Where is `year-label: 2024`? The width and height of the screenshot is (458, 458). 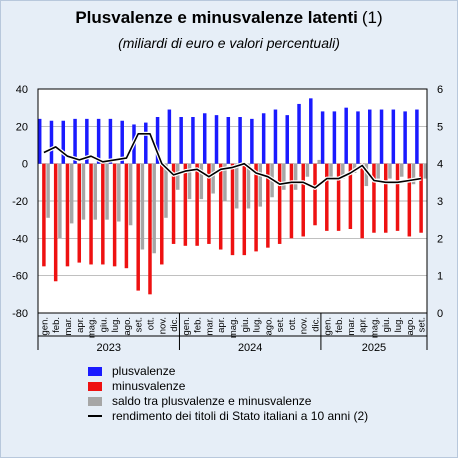
year-label: 2024 is located at coordinates (250, 348).